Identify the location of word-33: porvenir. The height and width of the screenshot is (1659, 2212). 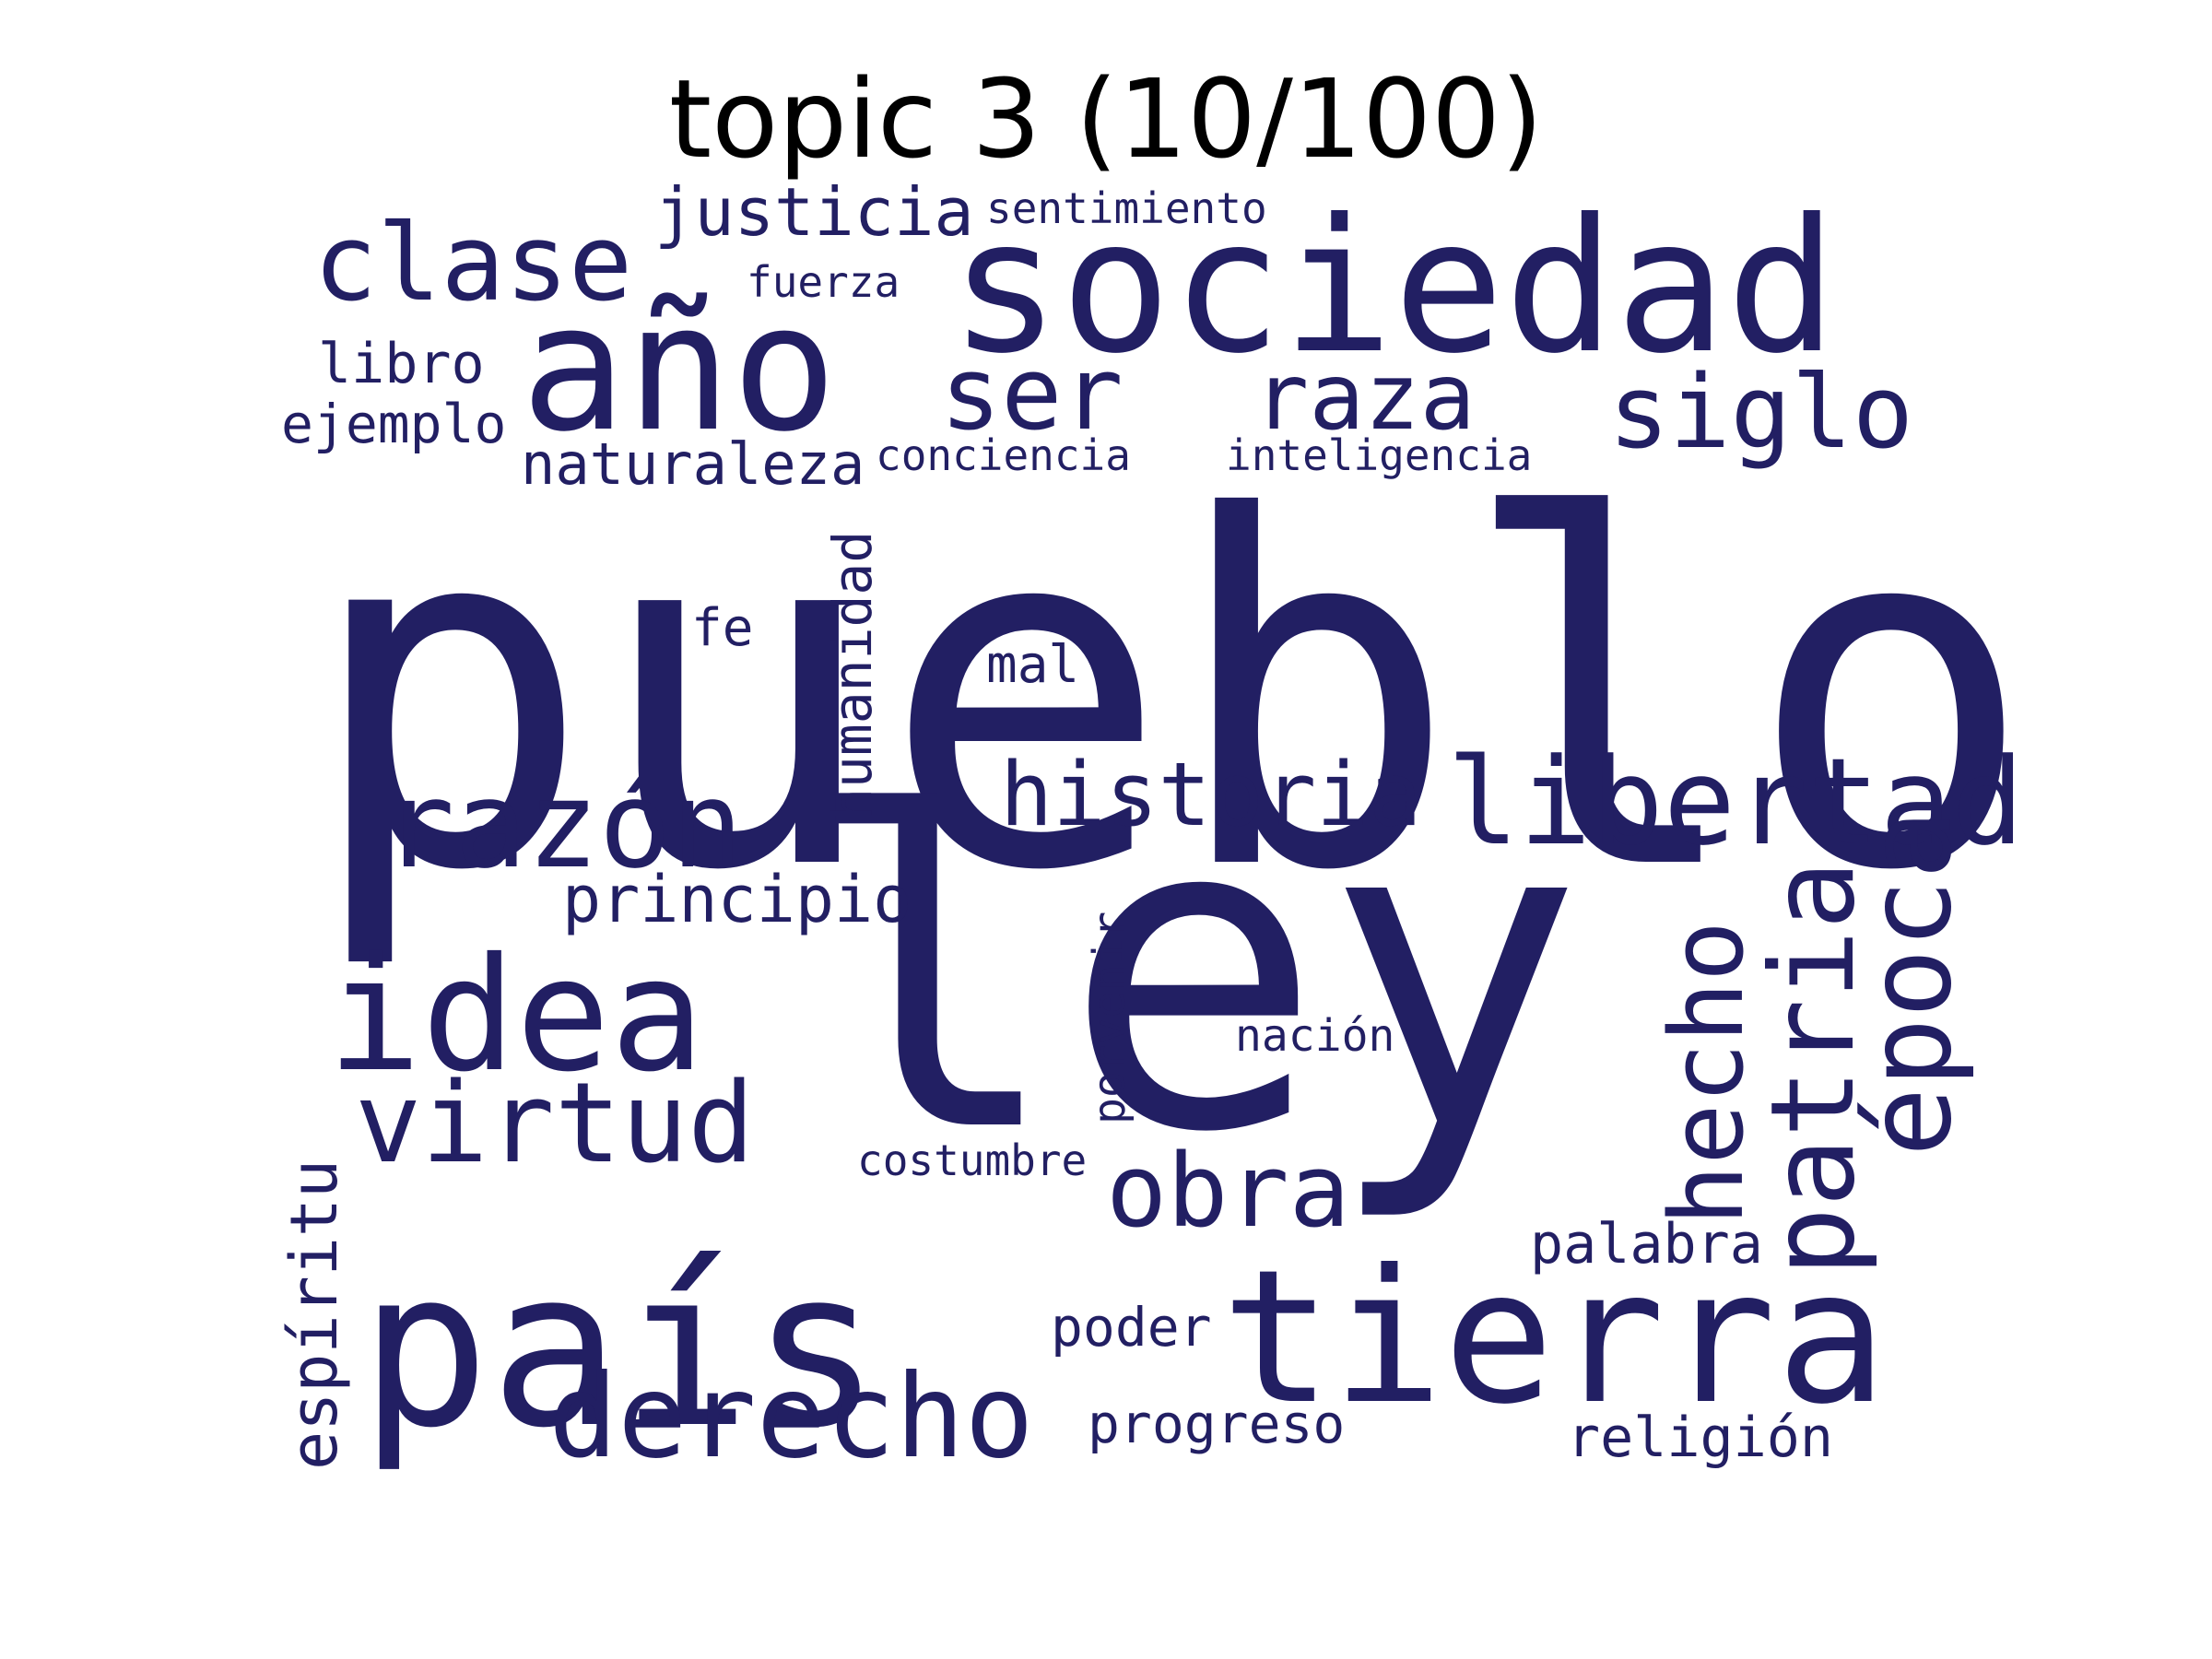
(1109, 1018).